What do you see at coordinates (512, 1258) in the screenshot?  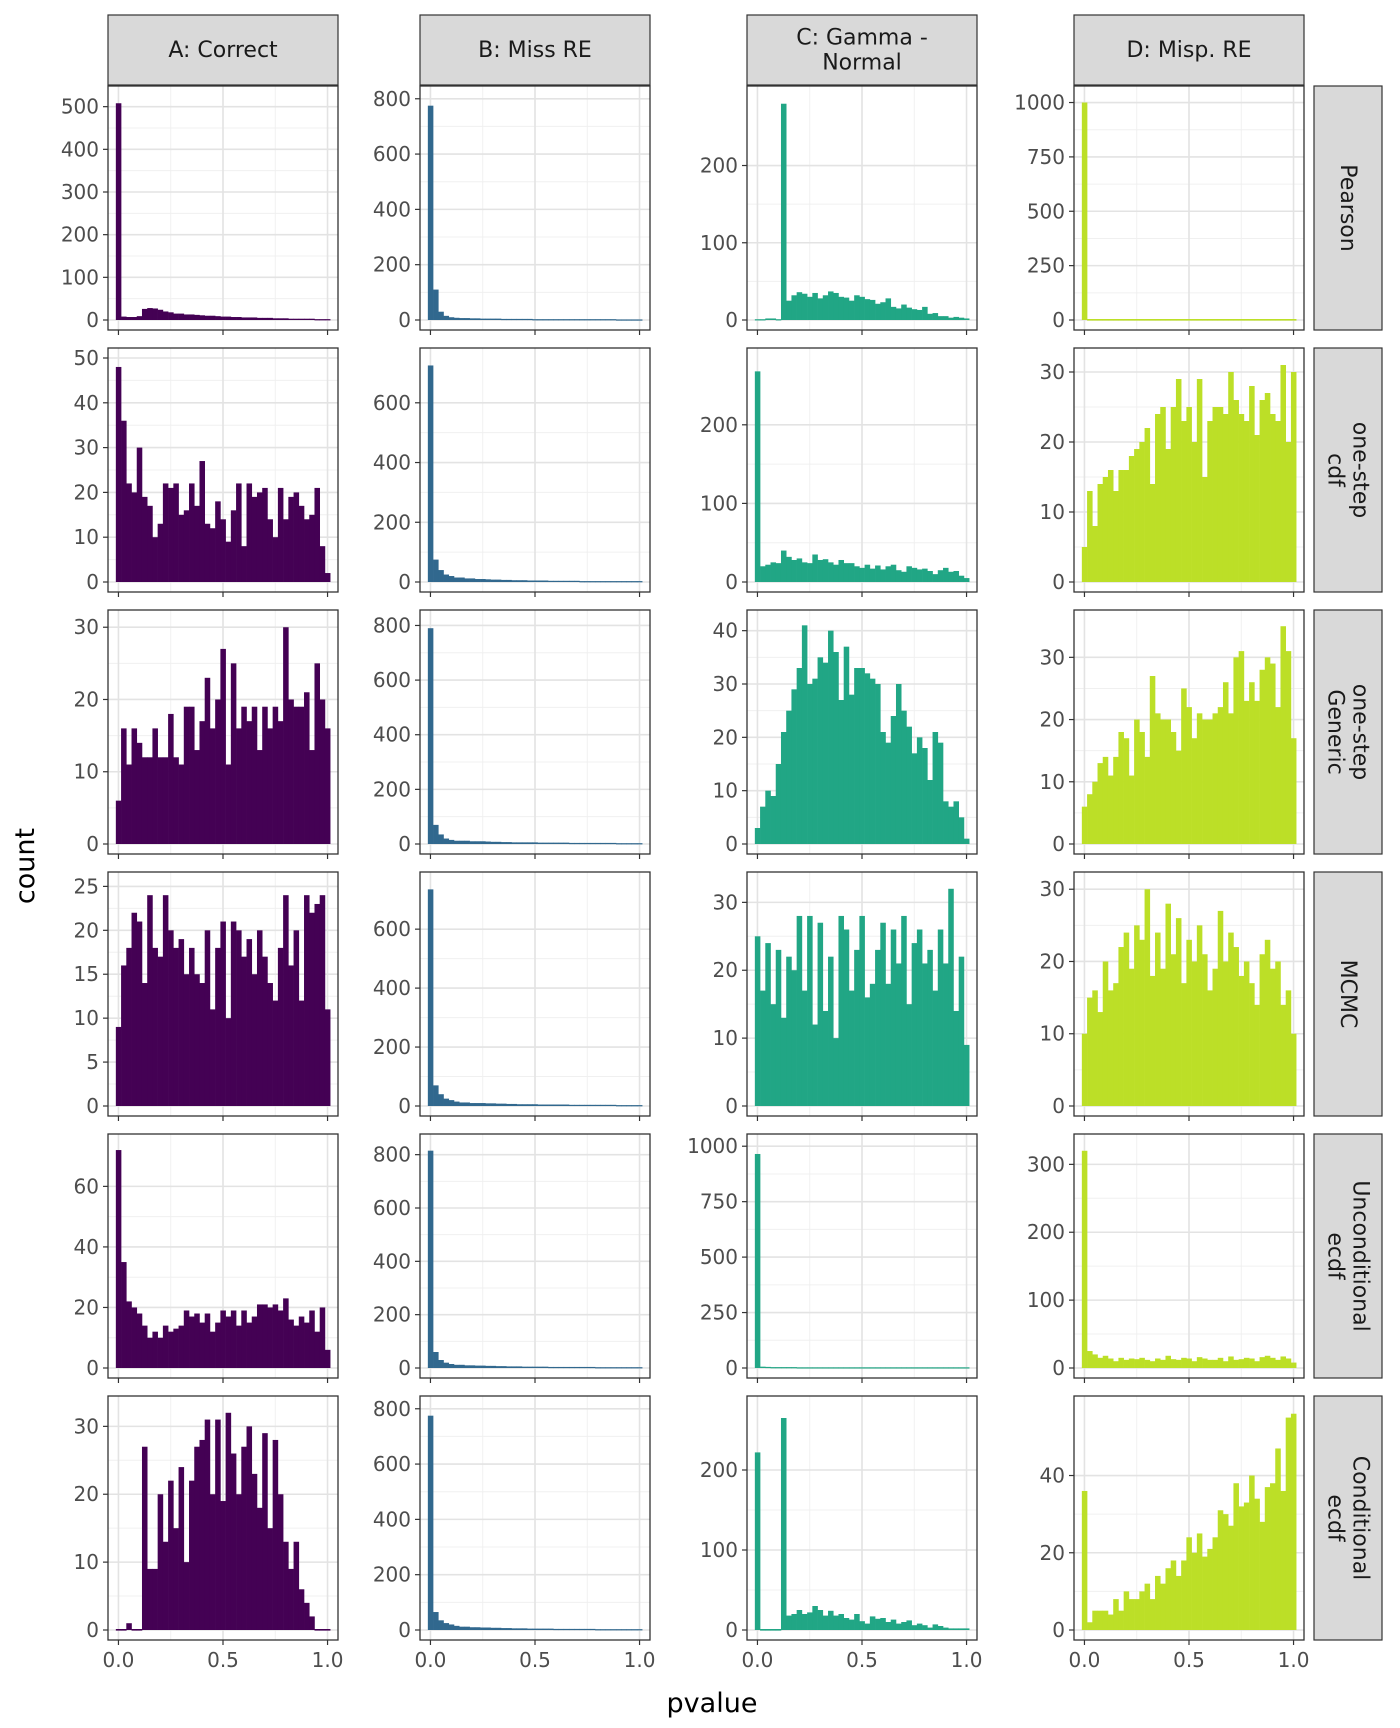 I see `panel-4-1: 0 200 400 600 800` at bounding box center [512, 1258].